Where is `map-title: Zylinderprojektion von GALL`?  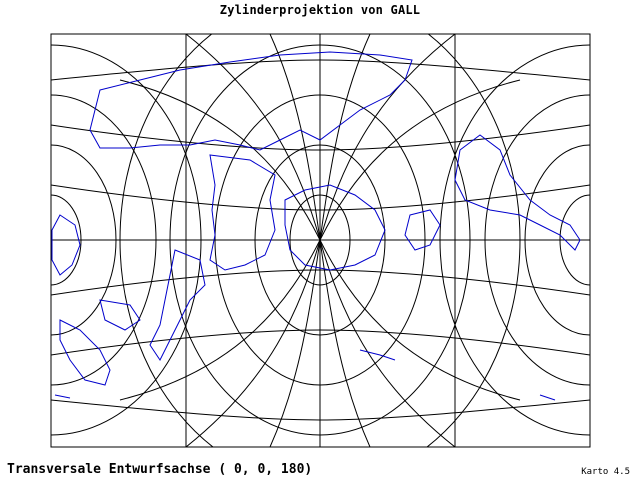
map-title: Zylinderprojektion von GALL is located at coordinates (320, 10).